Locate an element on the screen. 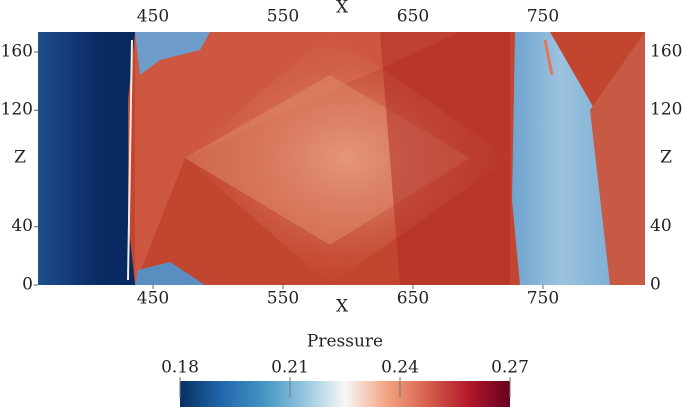  colorbar-title: Pressure is located at coordinates (345, 342).